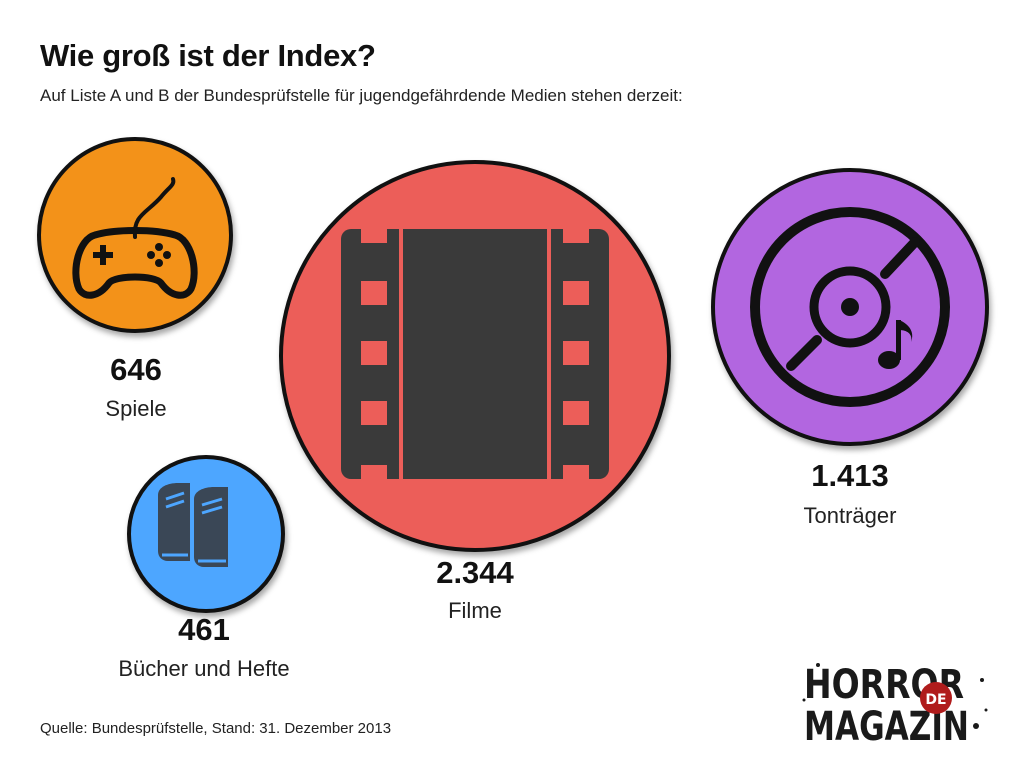 The image size is (1024, 768). I want to click on music-disc-icon, so click(850, 307).